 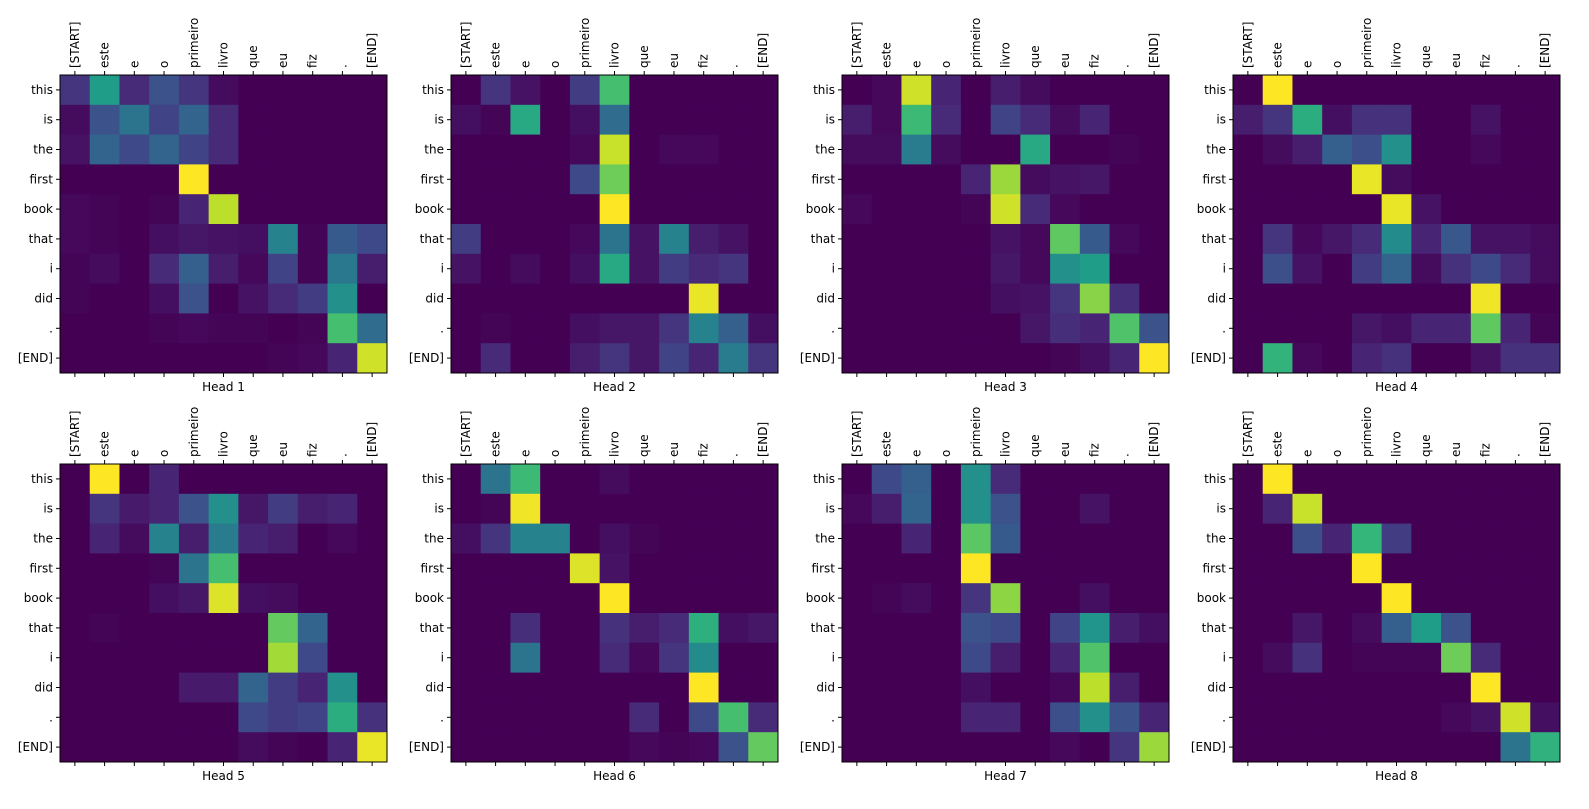 I want to click on y-tick-label: did, so click(x=434, y=688).